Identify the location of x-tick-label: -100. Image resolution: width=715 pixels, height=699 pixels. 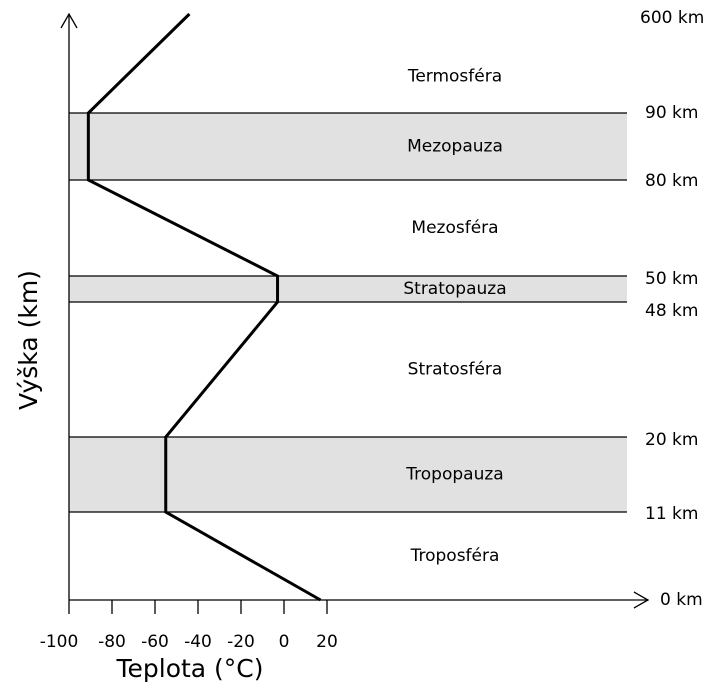
(59, 642).